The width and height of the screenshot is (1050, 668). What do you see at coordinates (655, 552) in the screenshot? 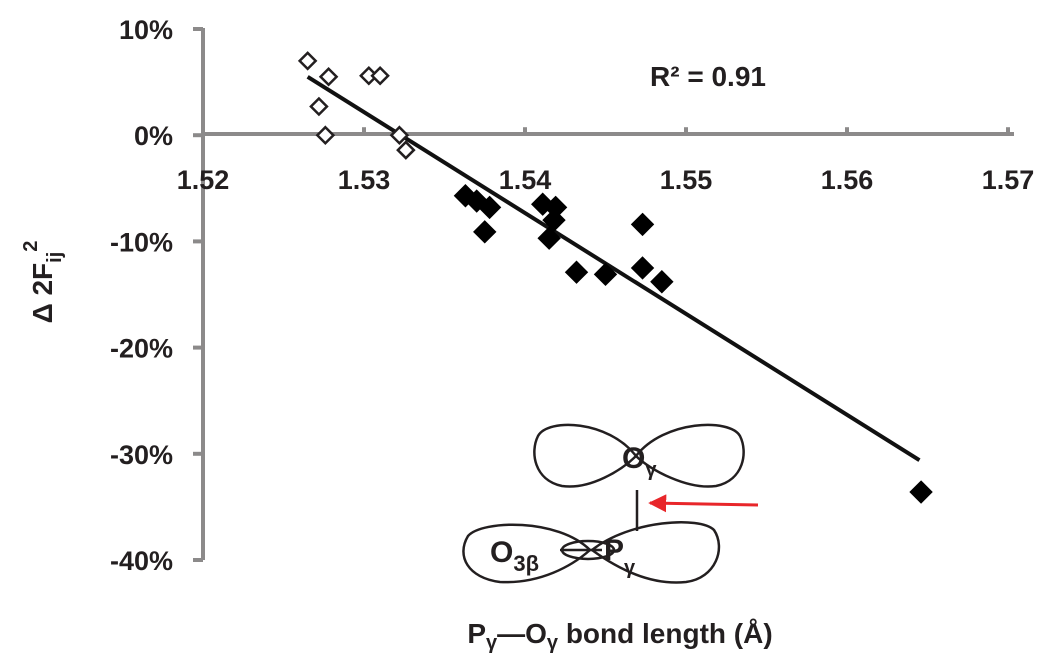
I see `p-gamma-lobe` at bounding box center [655, 552].